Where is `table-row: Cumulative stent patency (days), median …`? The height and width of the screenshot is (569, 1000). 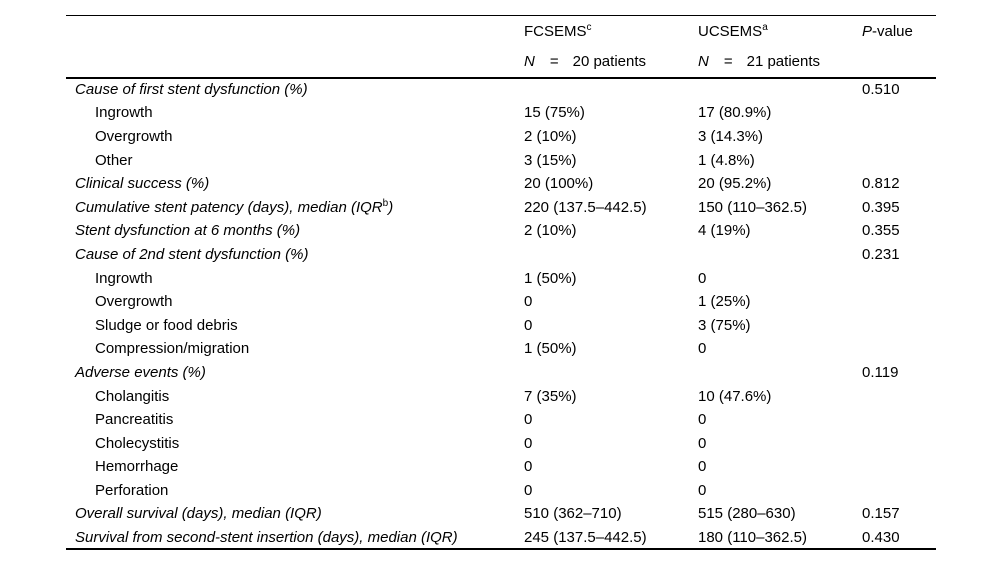 table-row: Cumulative stent patency (days), median … is located at coordinates (501, 207).